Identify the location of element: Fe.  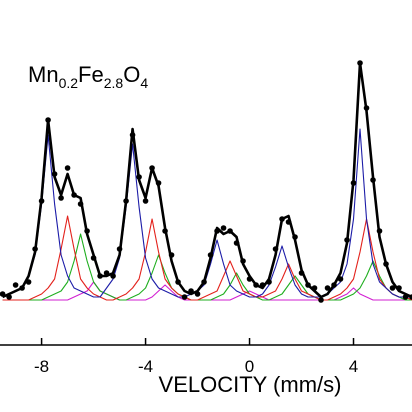
(91, 74).